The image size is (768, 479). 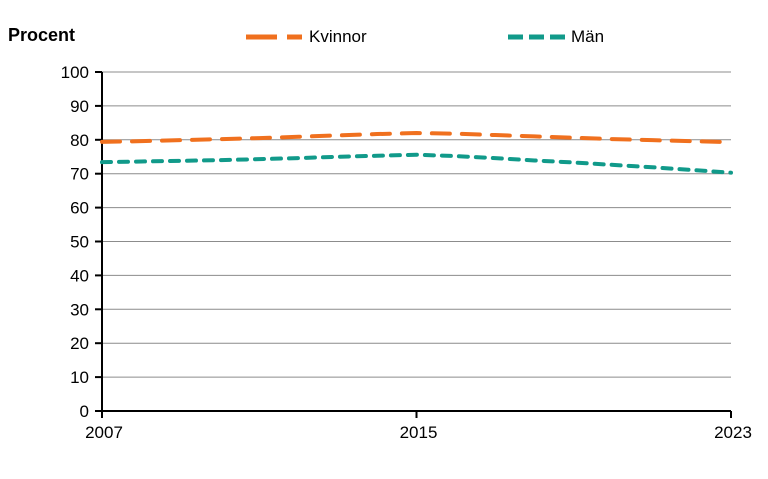 What do you see at coordinates (79, 377) in the screenshot?
I see `y-tick-label: 10` at bounding box center [79, 377].